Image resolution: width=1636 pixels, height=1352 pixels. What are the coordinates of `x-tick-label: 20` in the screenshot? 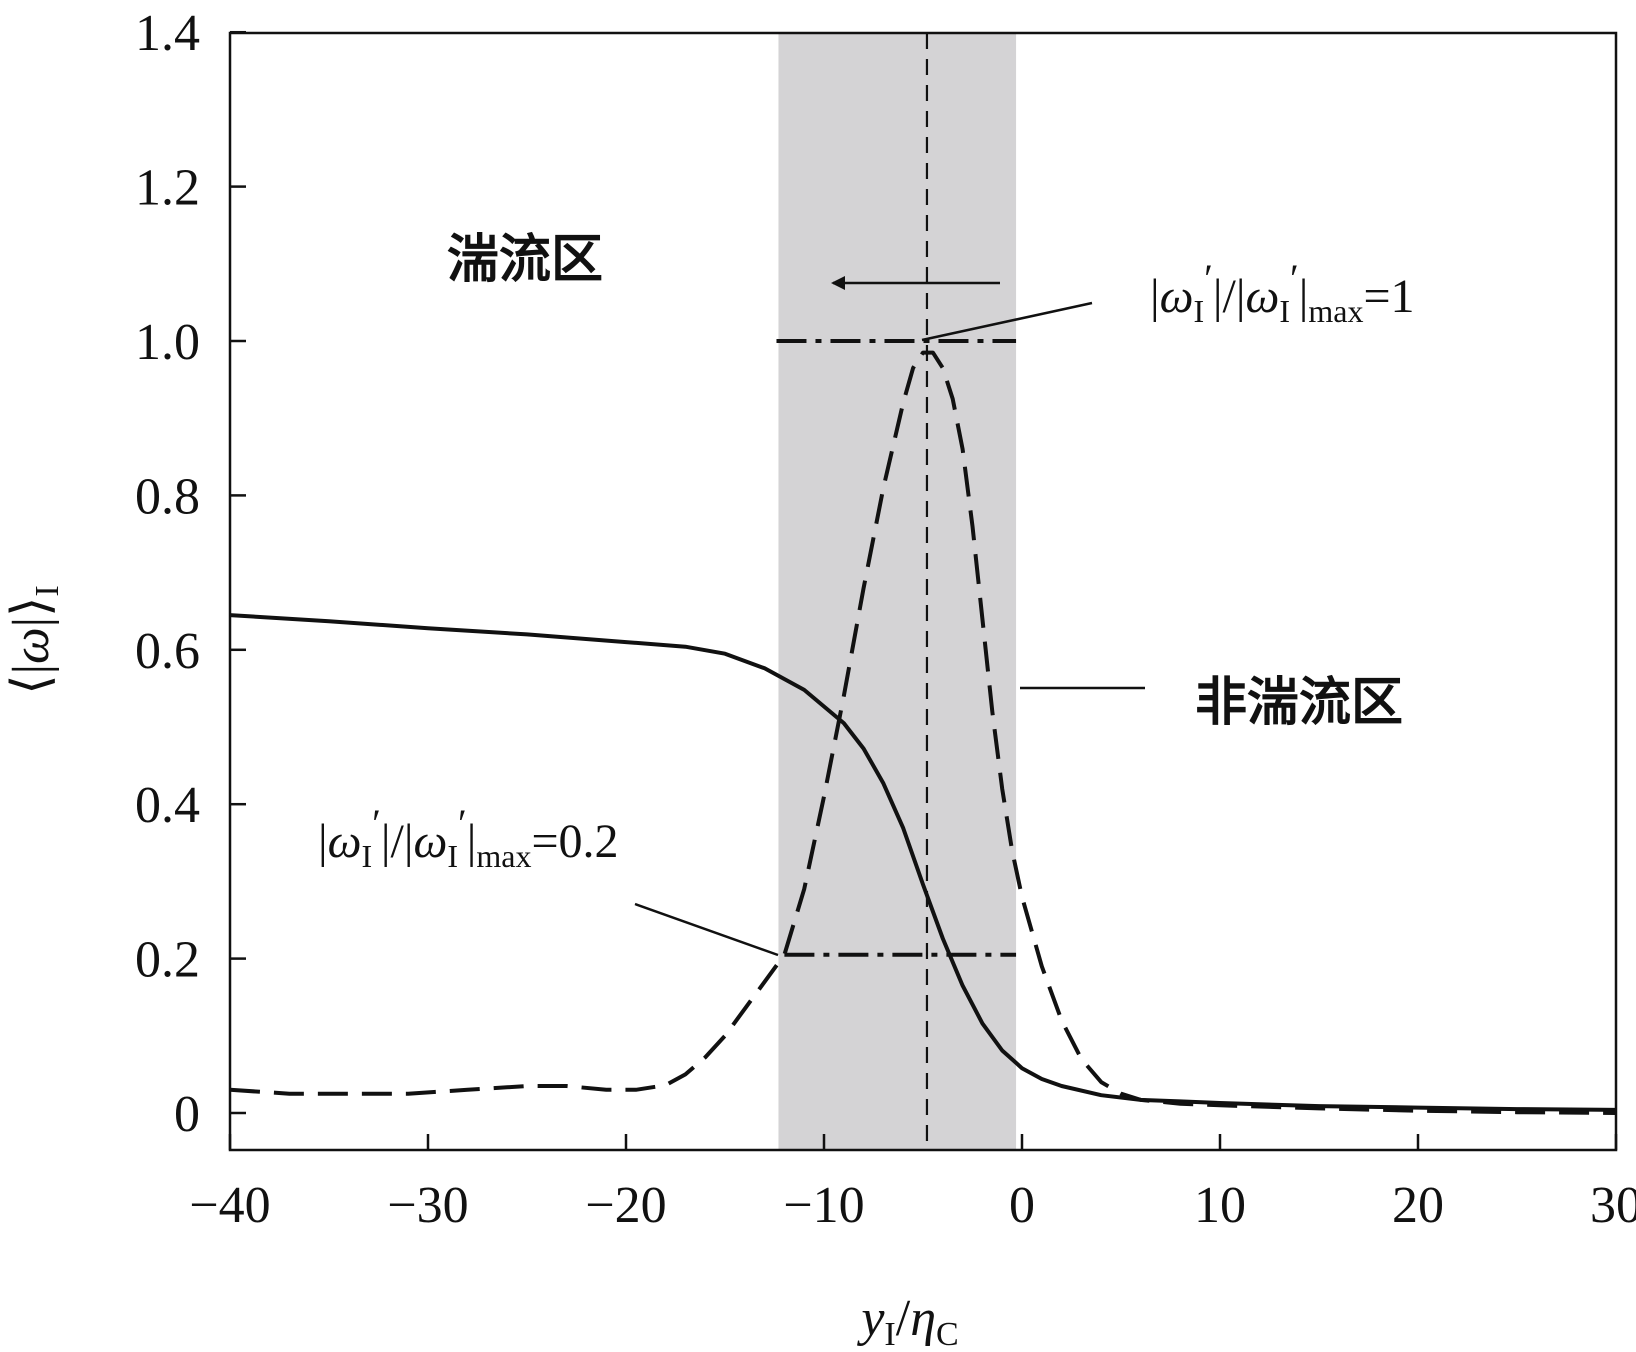 It's located at (1418, 1205).